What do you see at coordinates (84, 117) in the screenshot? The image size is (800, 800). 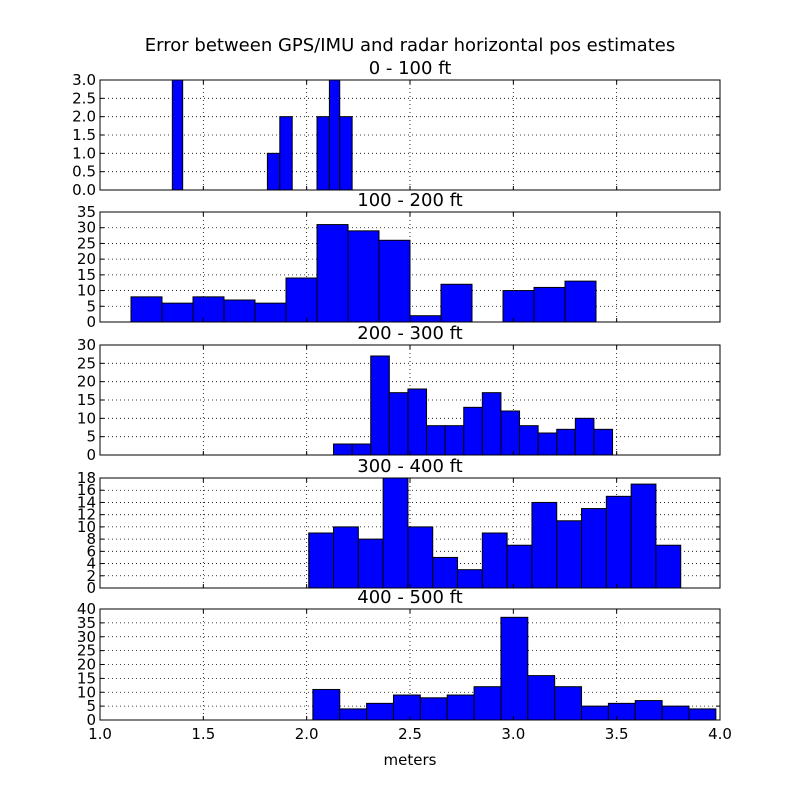 I see `y-tick-label: 2.0` at bounding box center [84, 117].